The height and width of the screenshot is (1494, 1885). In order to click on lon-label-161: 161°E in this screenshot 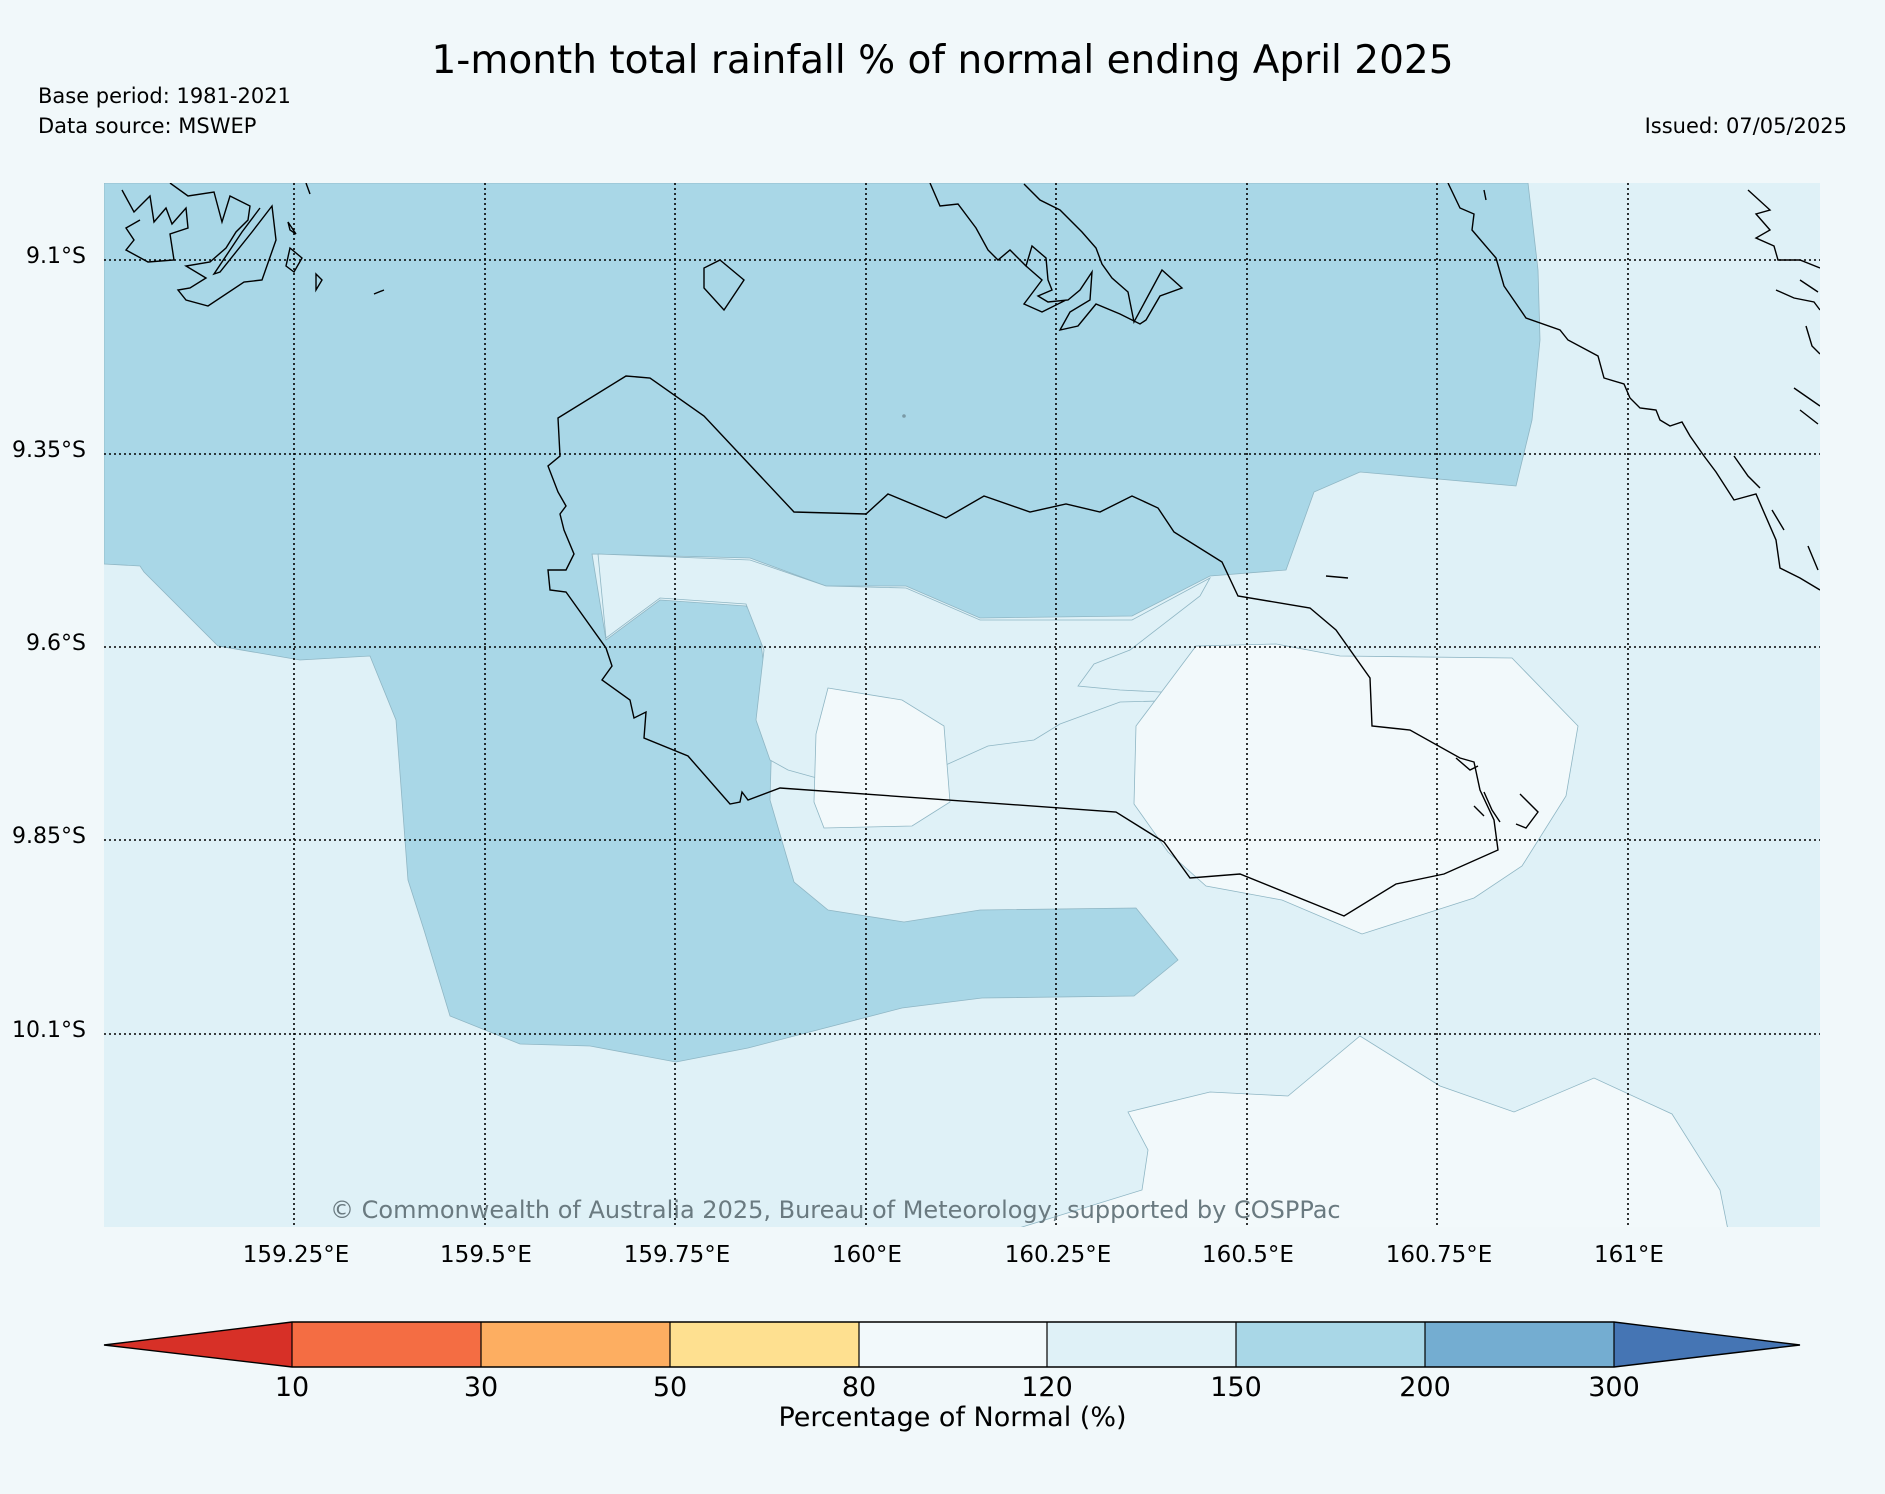, I will do `click(1629, 1255)`.